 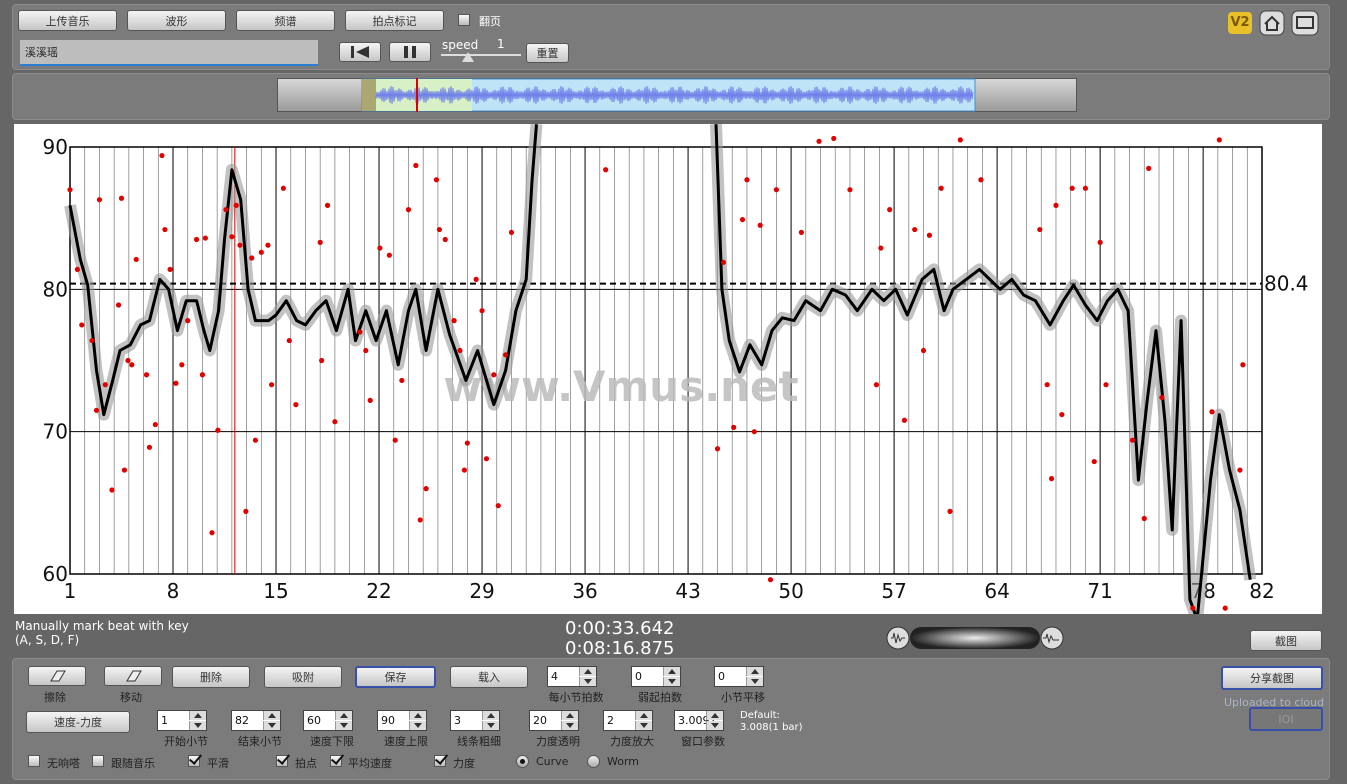 What do you see at coordinates (328, 720) in the screenshot?
I see `spinner: 60` at bounding box center [328, 720].